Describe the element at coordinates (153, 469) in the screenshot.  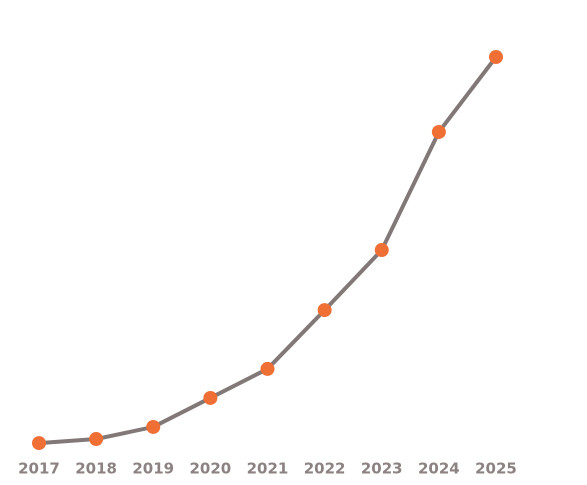
I see `x-tick-label: 2019` at that location.